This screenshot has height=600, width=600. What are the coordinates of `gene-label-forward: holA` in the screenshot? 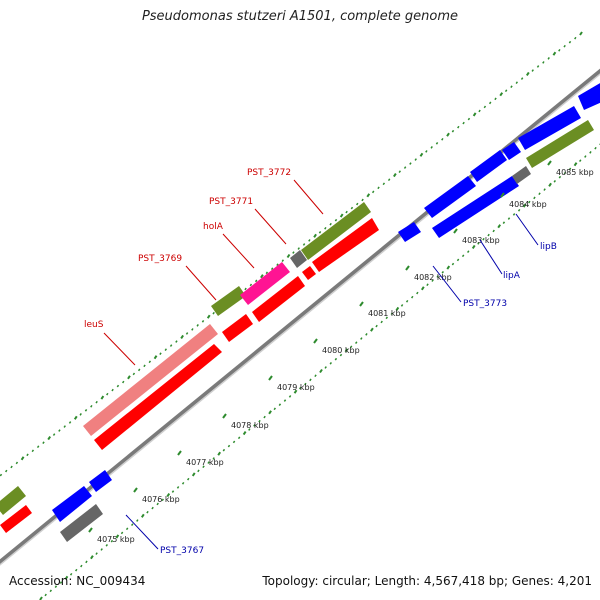 It's located at (213, 227).